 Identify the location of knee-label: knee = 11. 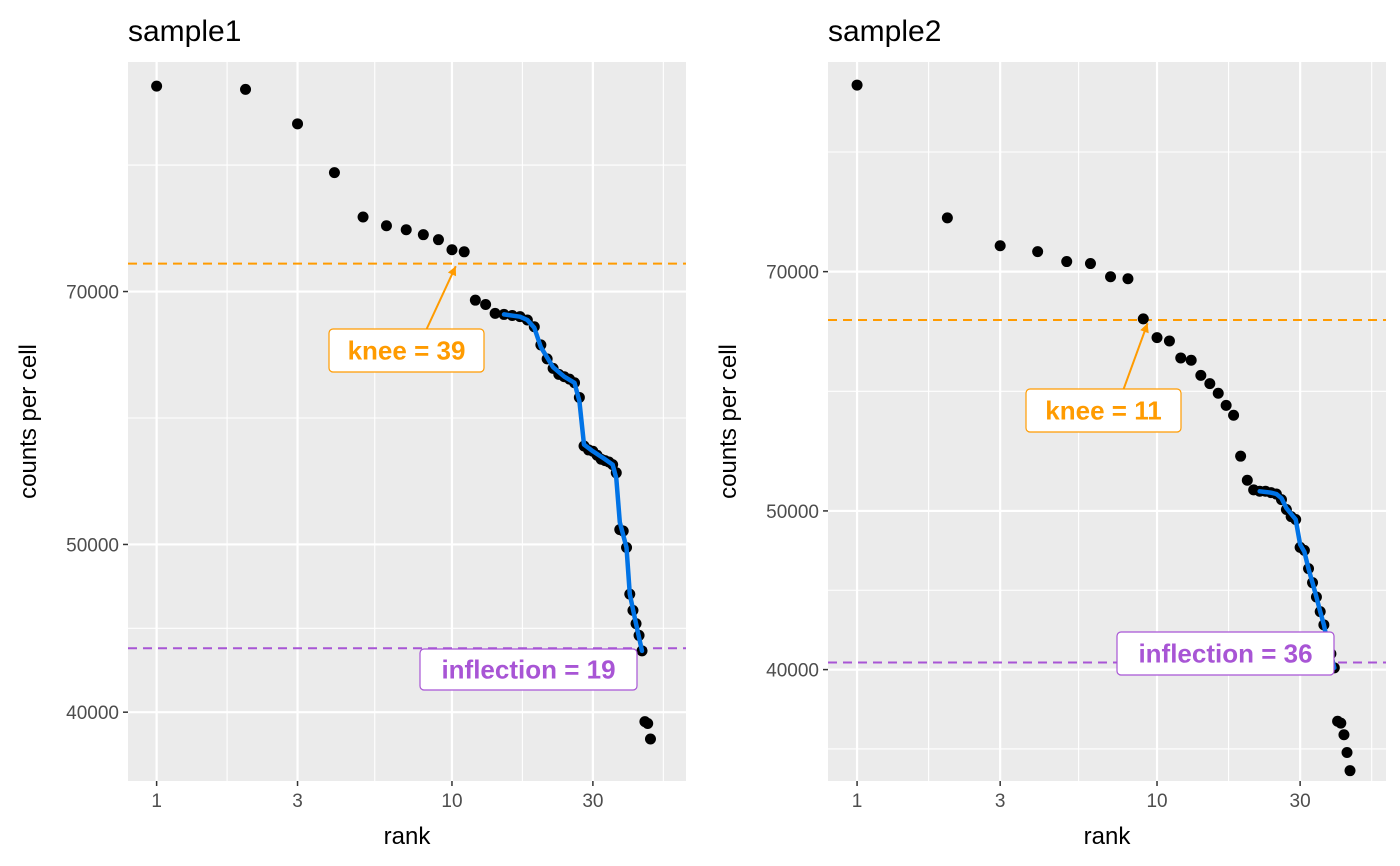
(1103, 411).